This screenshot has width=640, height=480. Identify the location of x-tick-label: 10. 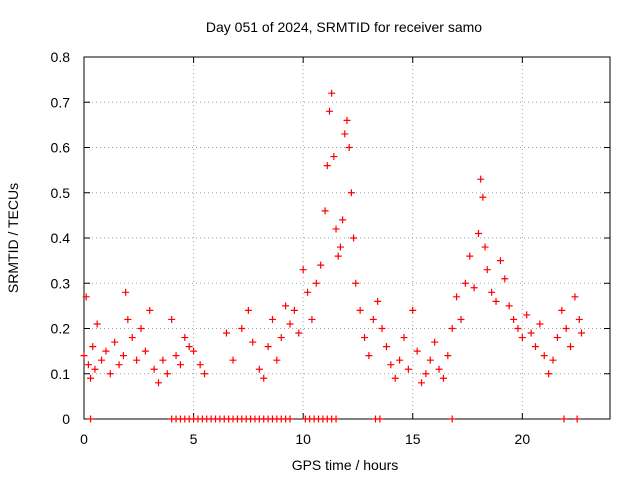
(303, 439).